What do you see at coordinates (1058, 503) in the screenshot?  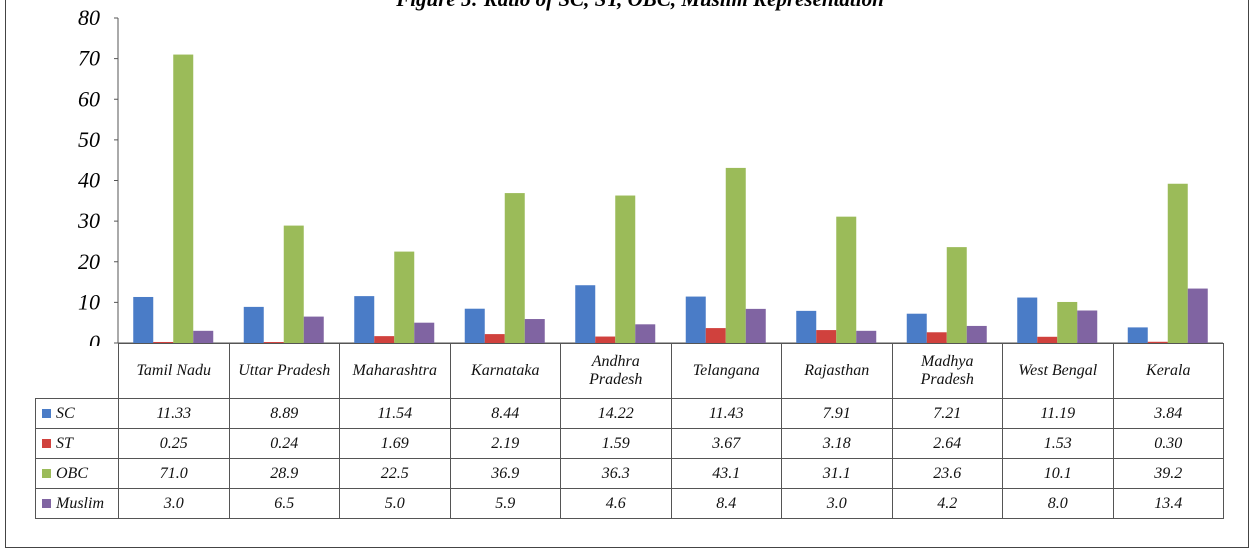 I see `table-value: 8.0` at bounding box center [1058, 503].